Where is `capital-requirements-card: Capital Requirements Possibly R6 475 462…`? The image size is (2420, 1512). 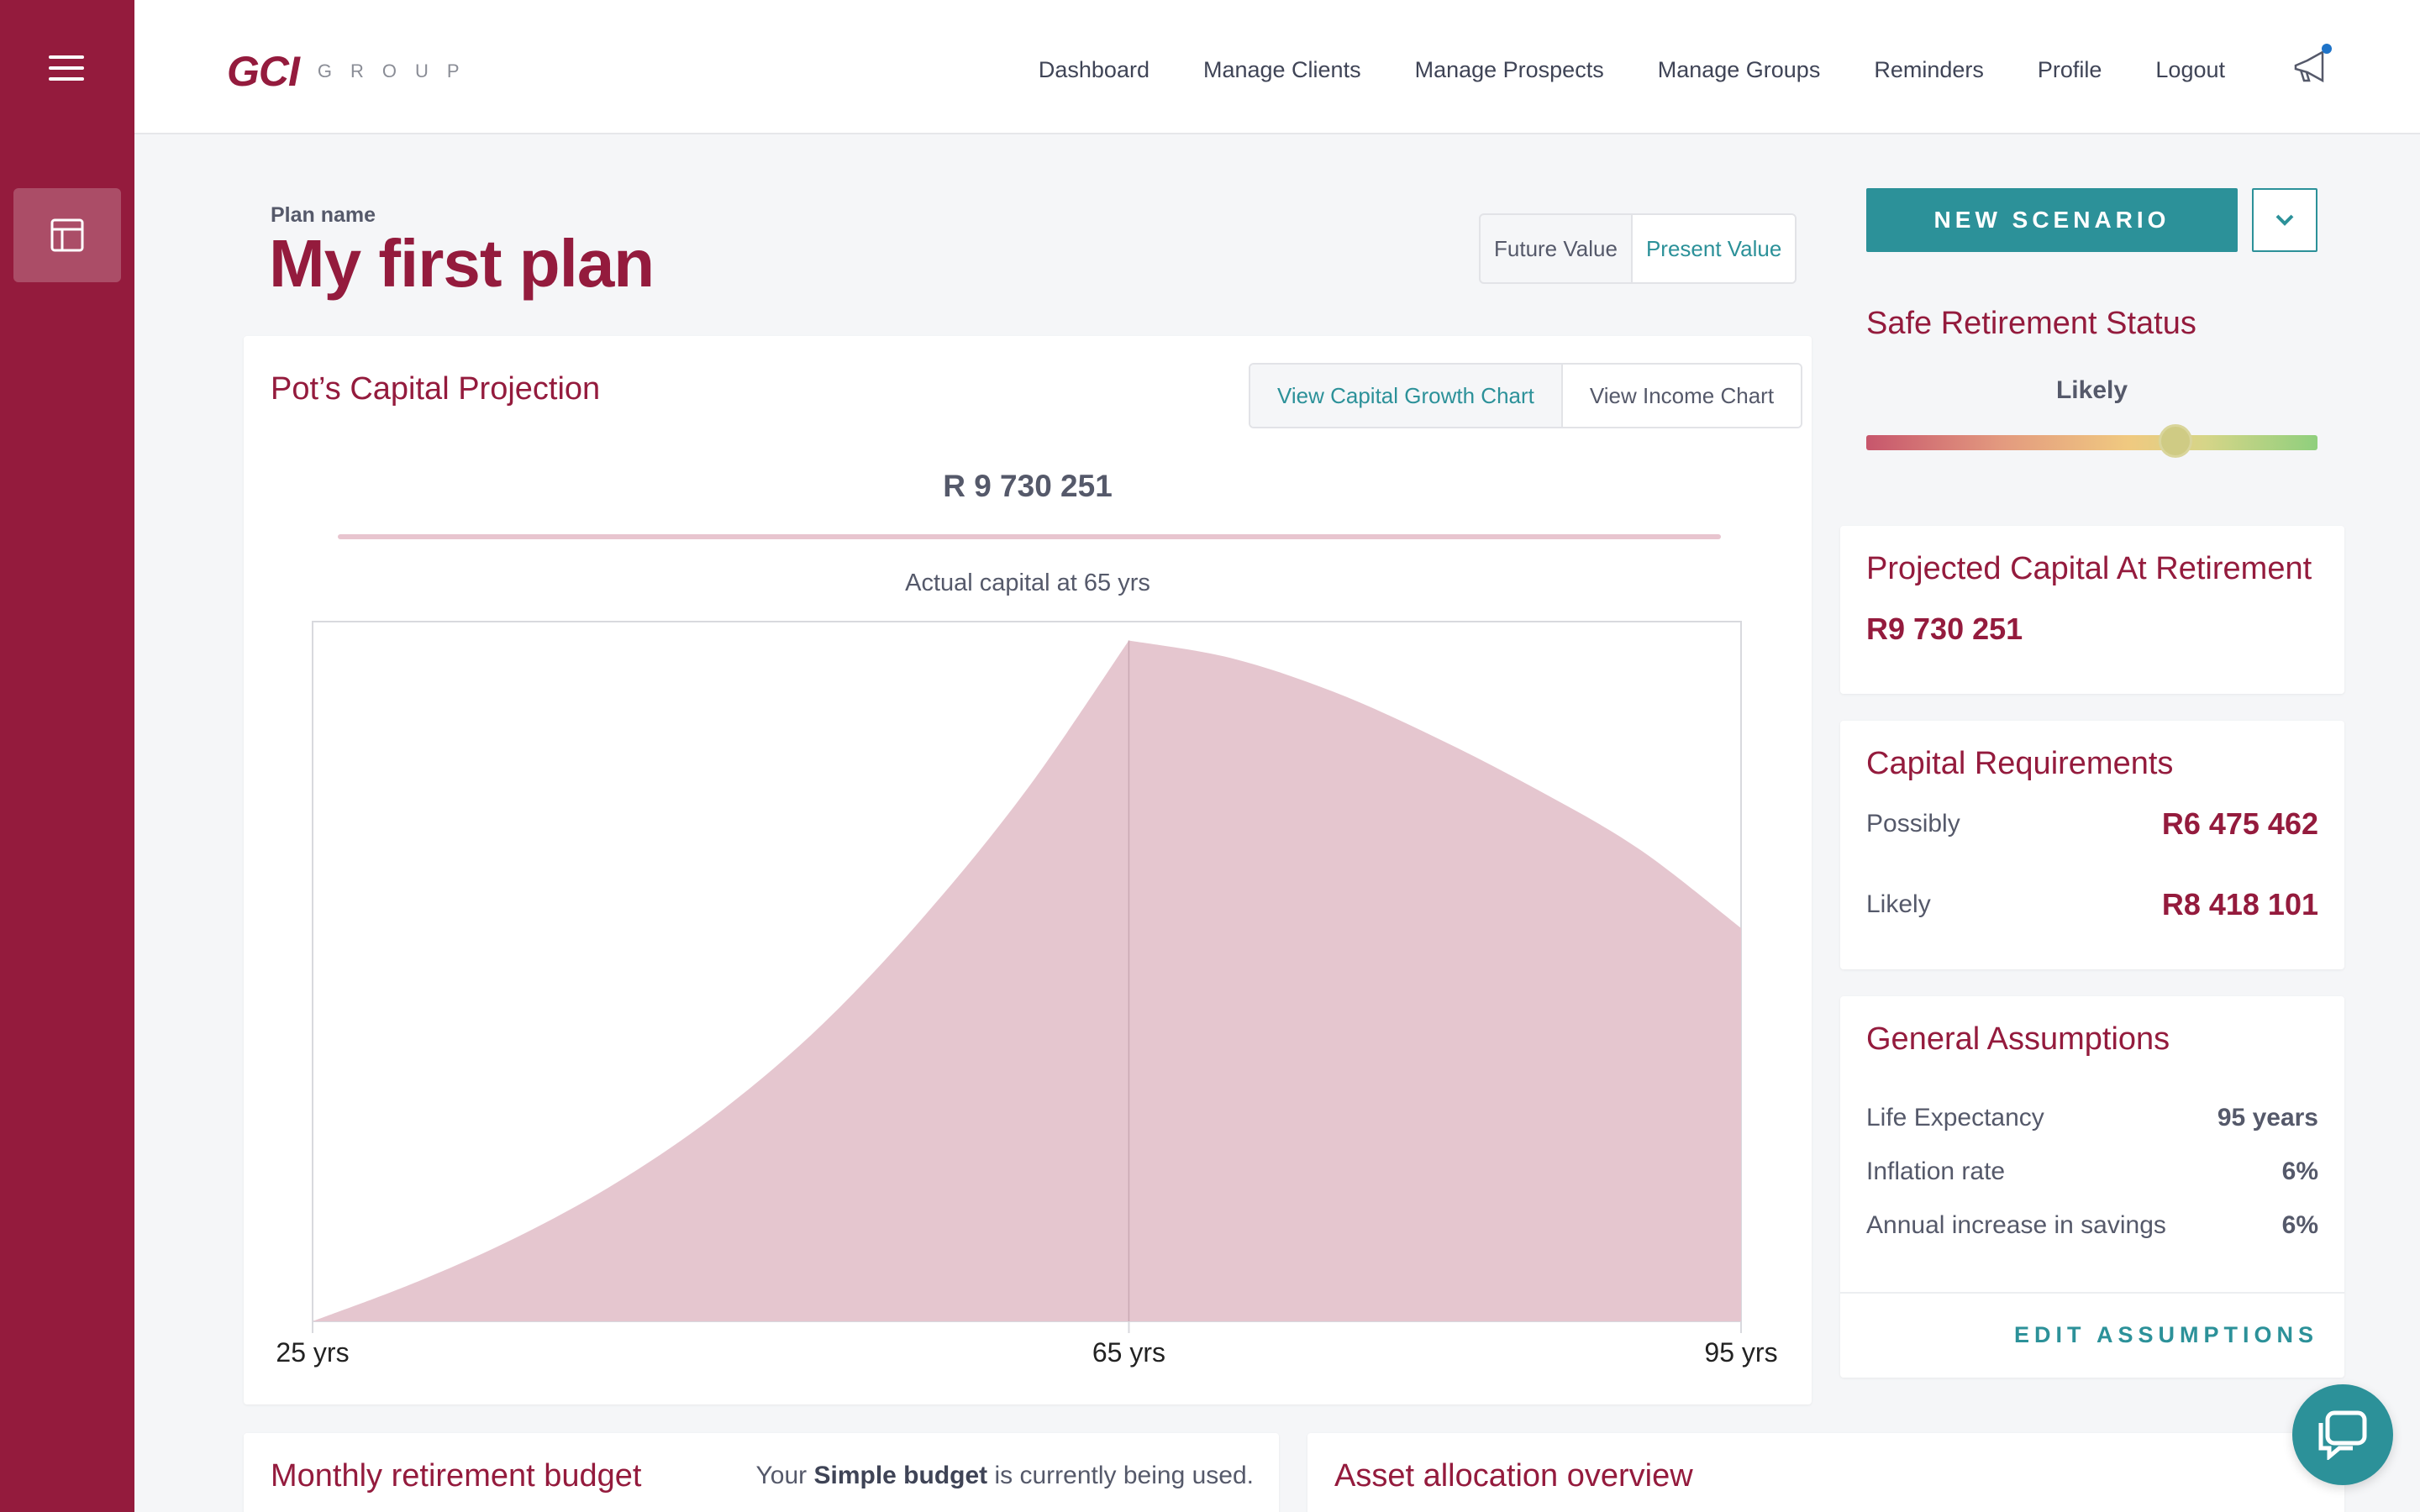
capital-requirements-card: Capital Requirements Possibly R6 475 462… is located at coordinates (2092, 845).